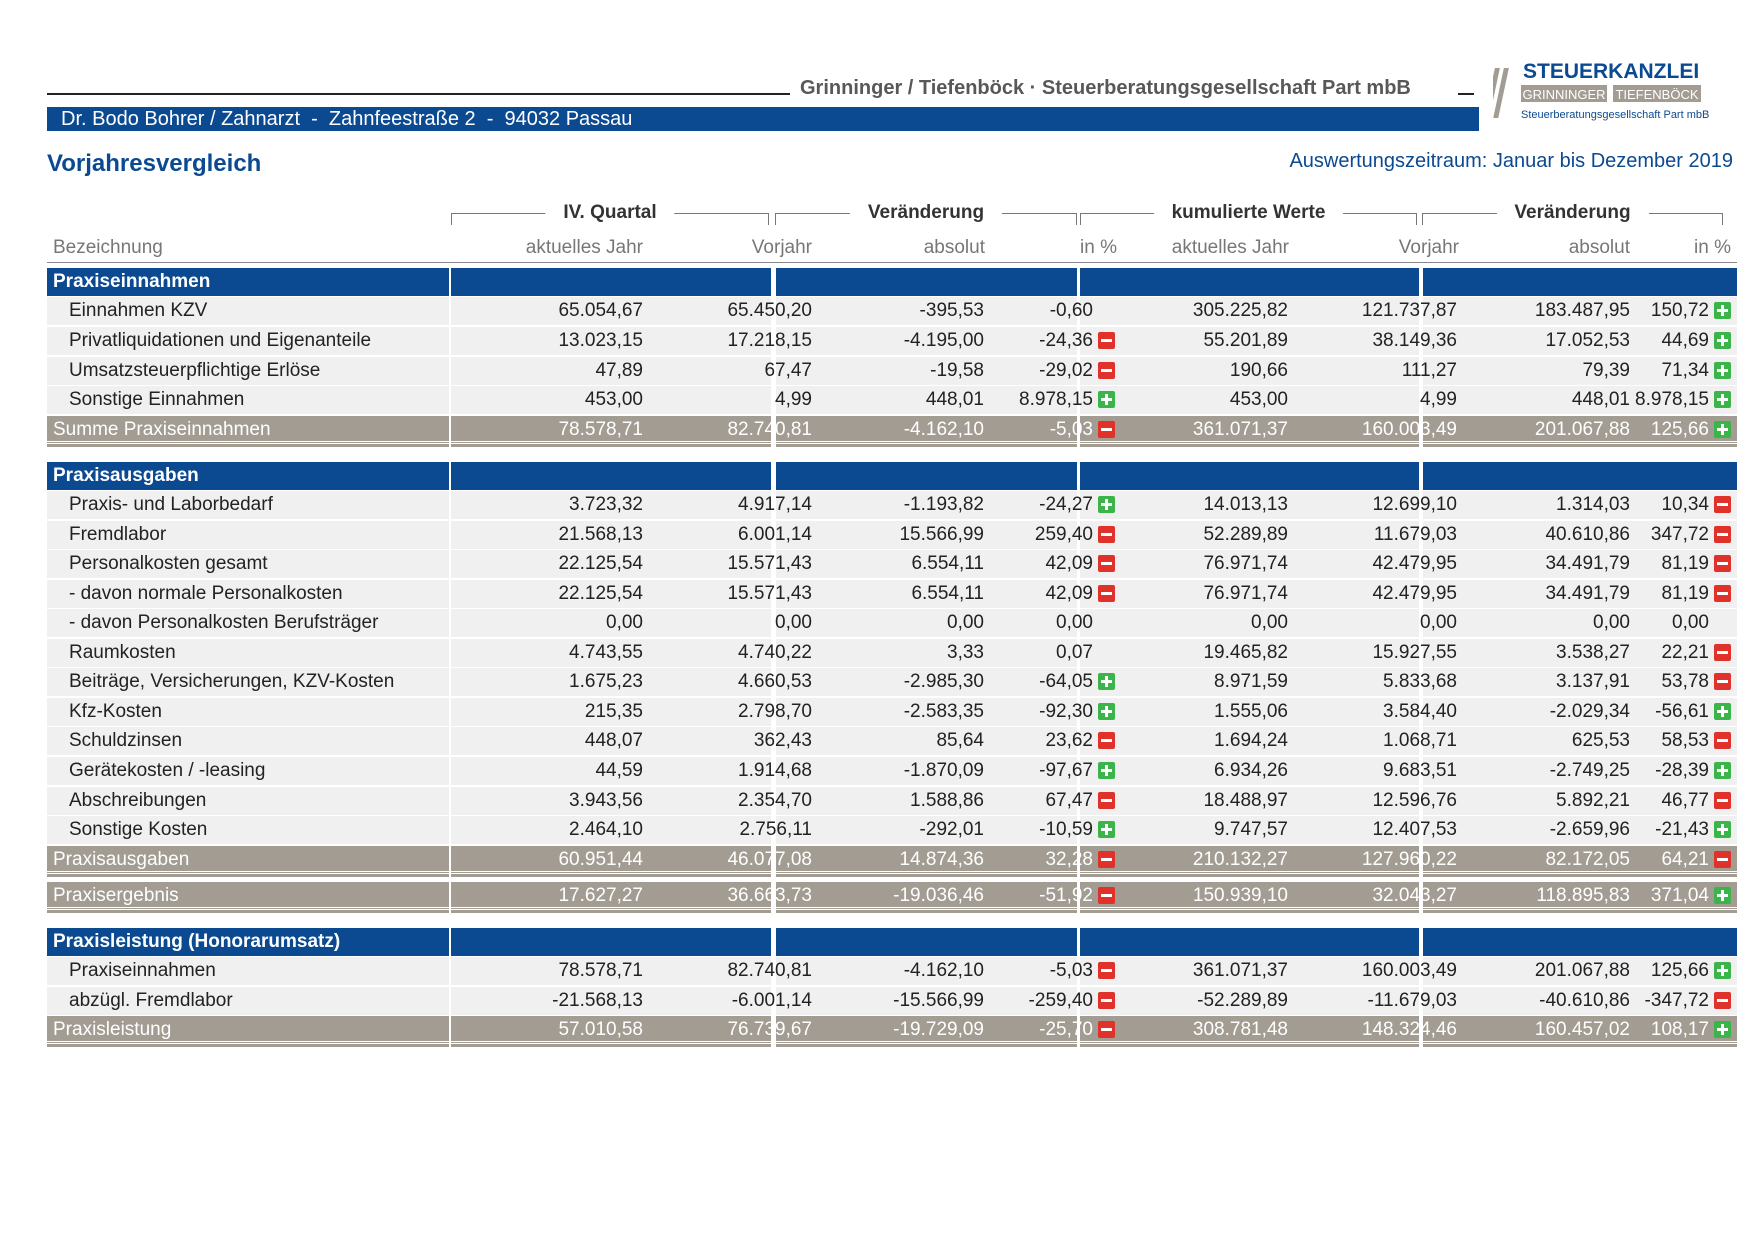  Describe the element at coordinates (1069, 859) in the screenshot. I see `cell-value: 32,28` at that location.